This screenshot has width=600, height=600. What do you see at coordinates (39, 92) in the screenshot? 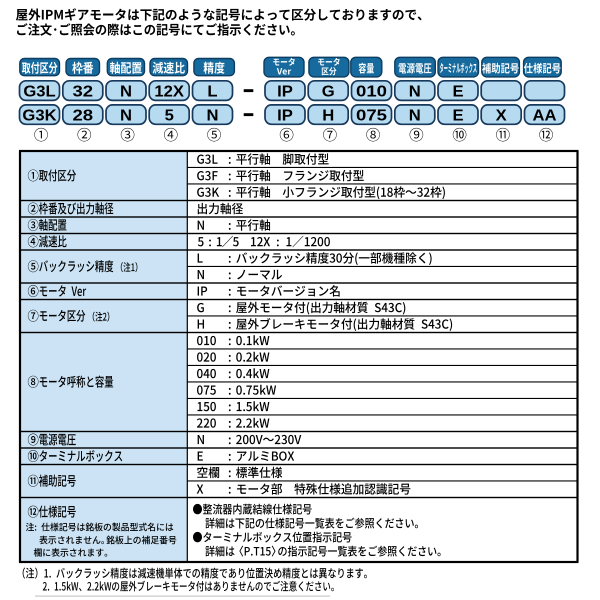
I see `svg-text: G3L` at bounding box center [39, 92].